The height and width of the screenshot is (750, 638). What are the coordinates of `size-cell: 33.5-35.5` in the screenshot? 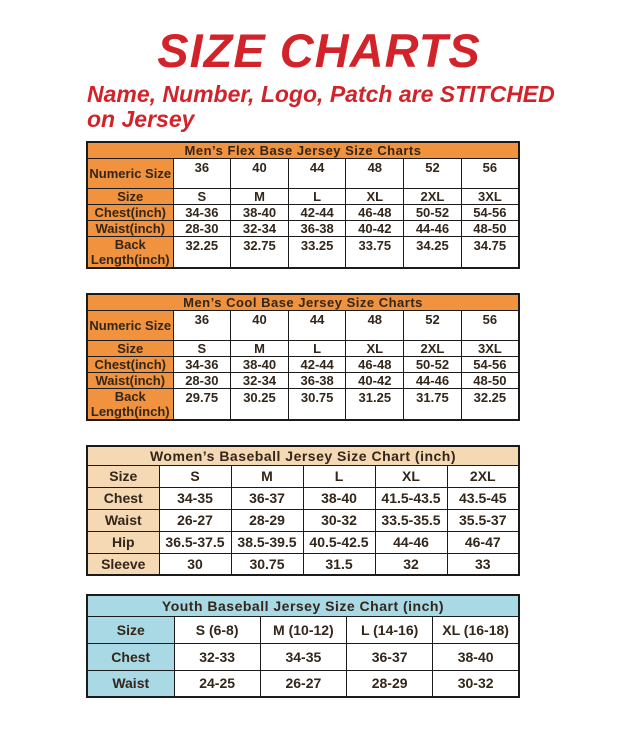 It's located at (411, 520).